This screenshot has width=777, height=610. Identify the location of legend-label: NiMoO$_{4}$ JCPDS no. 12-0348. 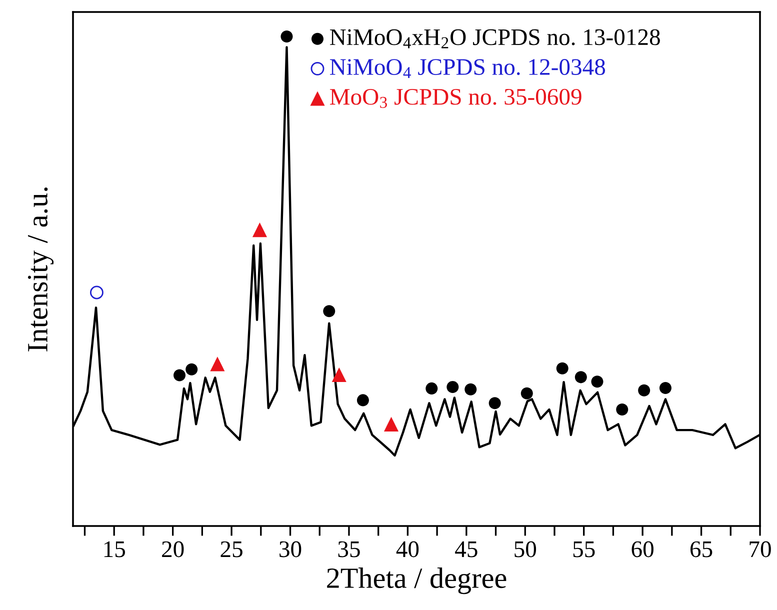
(468, 68).